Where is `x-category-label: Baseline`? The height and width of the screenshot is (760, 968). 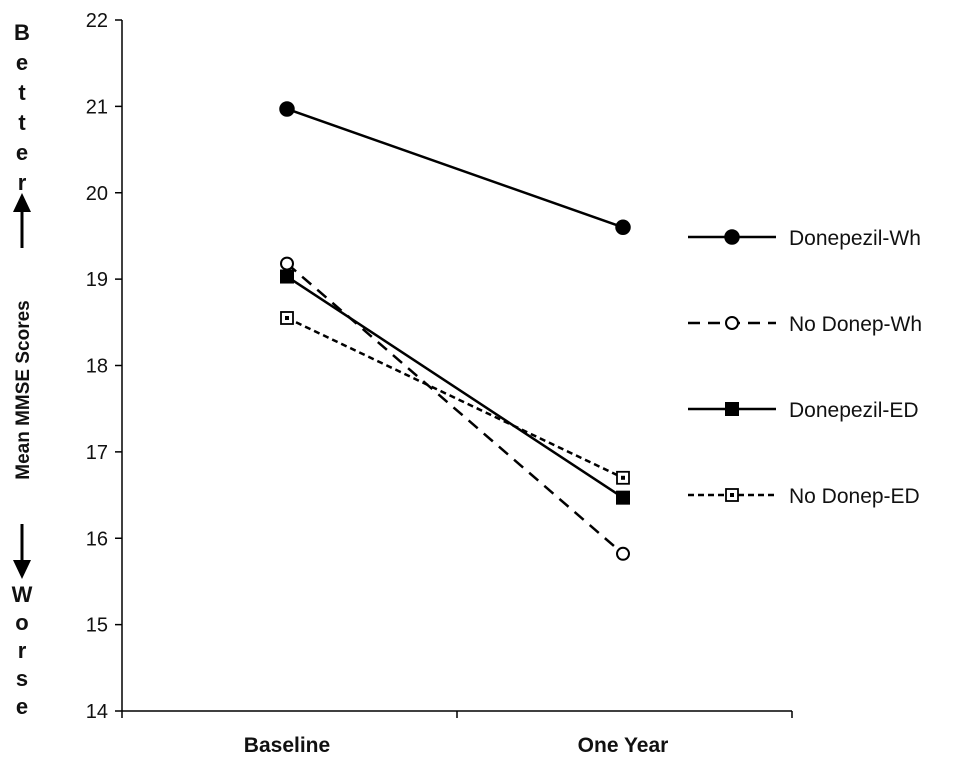 x-category-label: Baseline is located at coordinates (287, 745).